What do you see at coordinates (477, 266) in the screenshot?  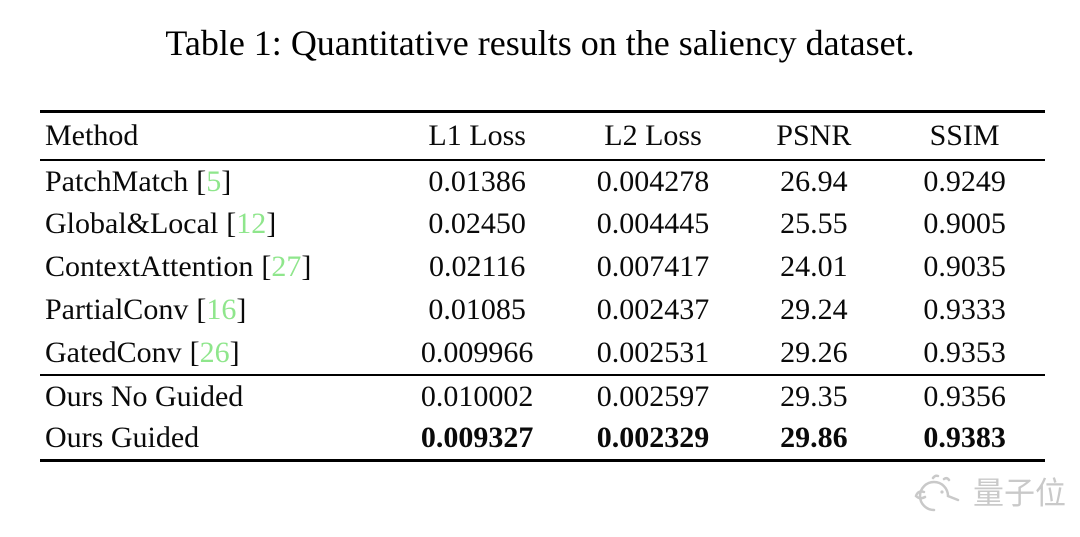 I see `l1-loss-value: 0.02116` at bounding box center [477, 266].